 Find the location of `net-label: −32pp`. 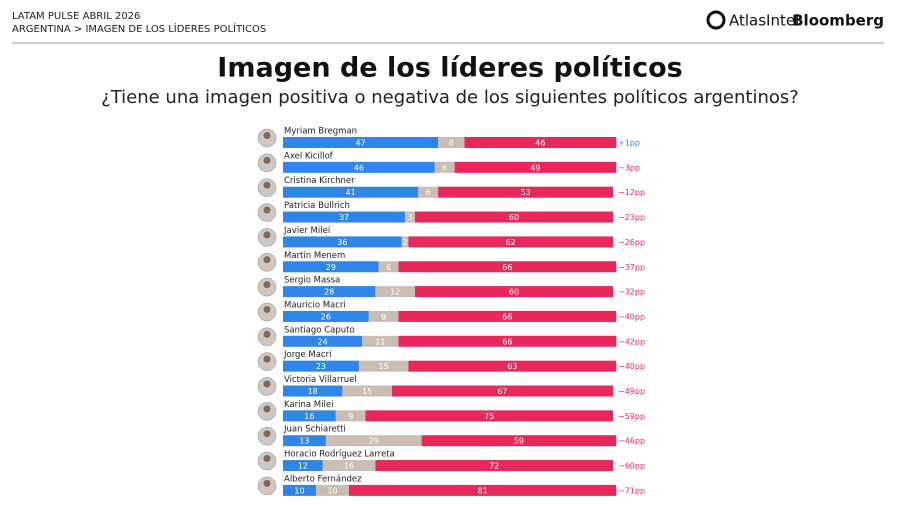

net-label: −32pp is located at coordinates (631, 292).